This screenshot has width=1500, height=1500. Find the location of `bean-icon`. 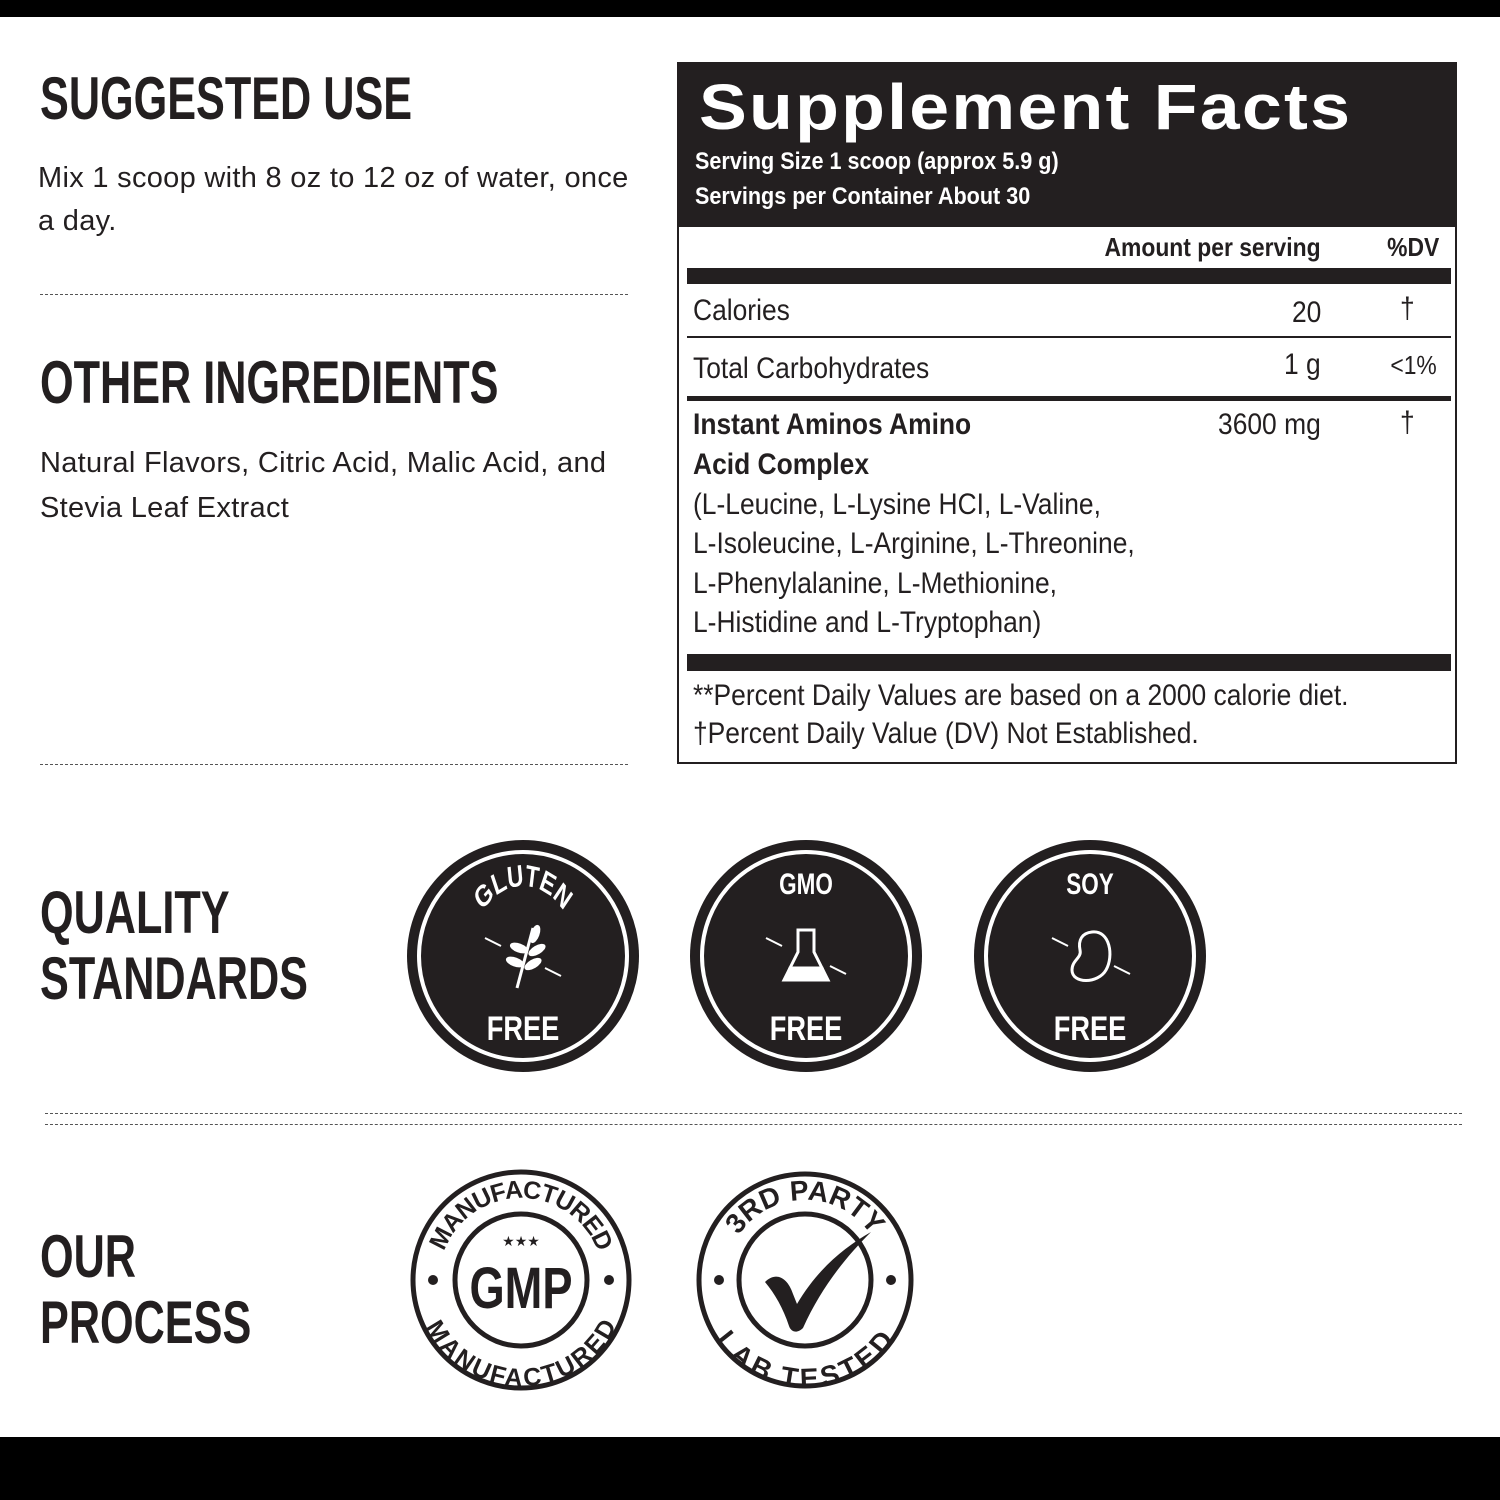

bean-icon is located at coordinates (1091, 956).